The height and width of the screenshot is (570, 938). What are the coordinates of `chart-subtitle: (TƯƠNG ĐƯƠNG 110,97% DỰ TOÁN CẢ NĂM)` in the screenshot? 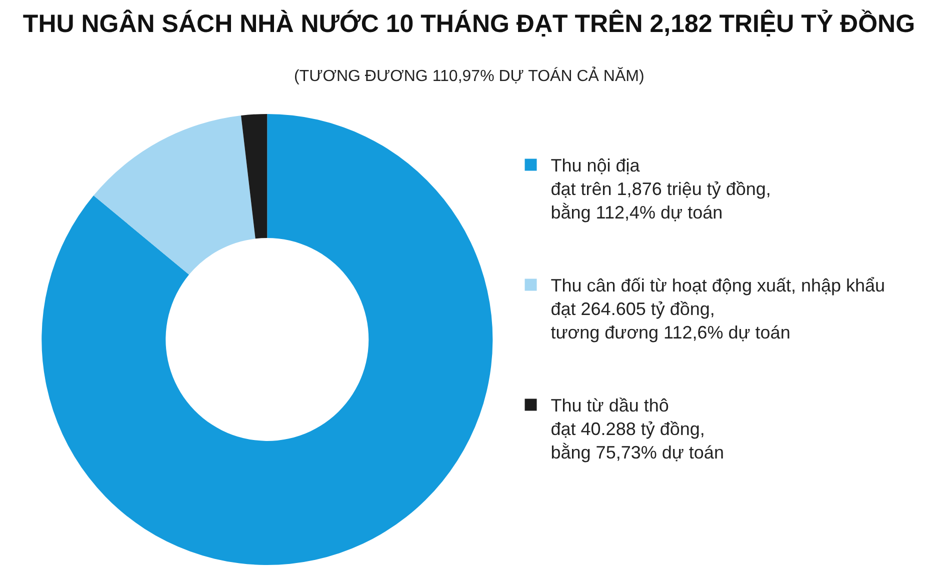 It's located at (469, 75).